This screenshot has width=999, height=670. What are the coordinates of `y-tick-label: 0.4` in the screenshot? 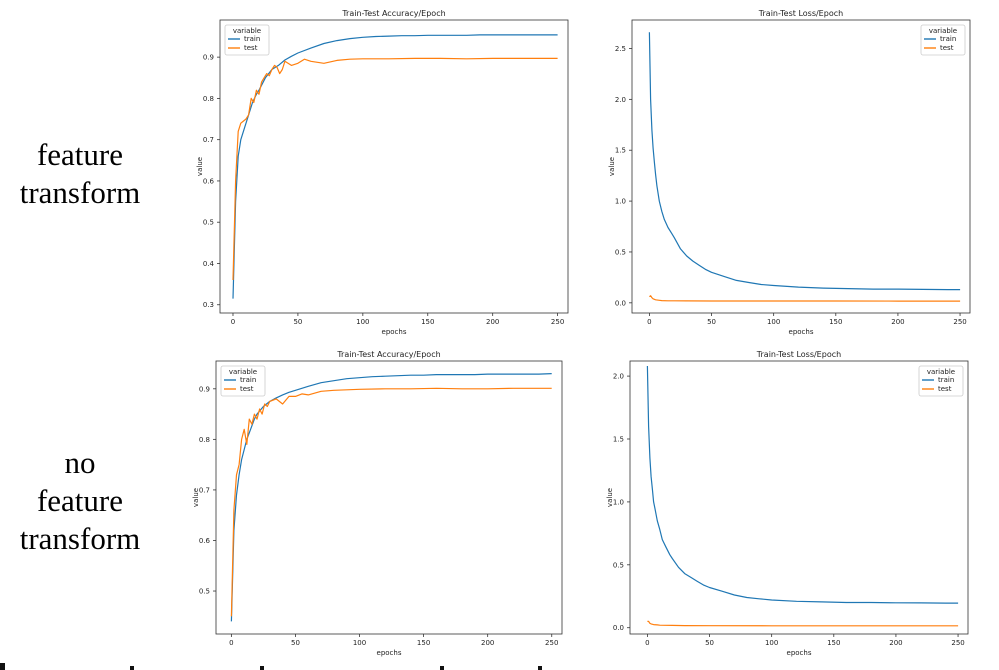 It's located at (209, 264).